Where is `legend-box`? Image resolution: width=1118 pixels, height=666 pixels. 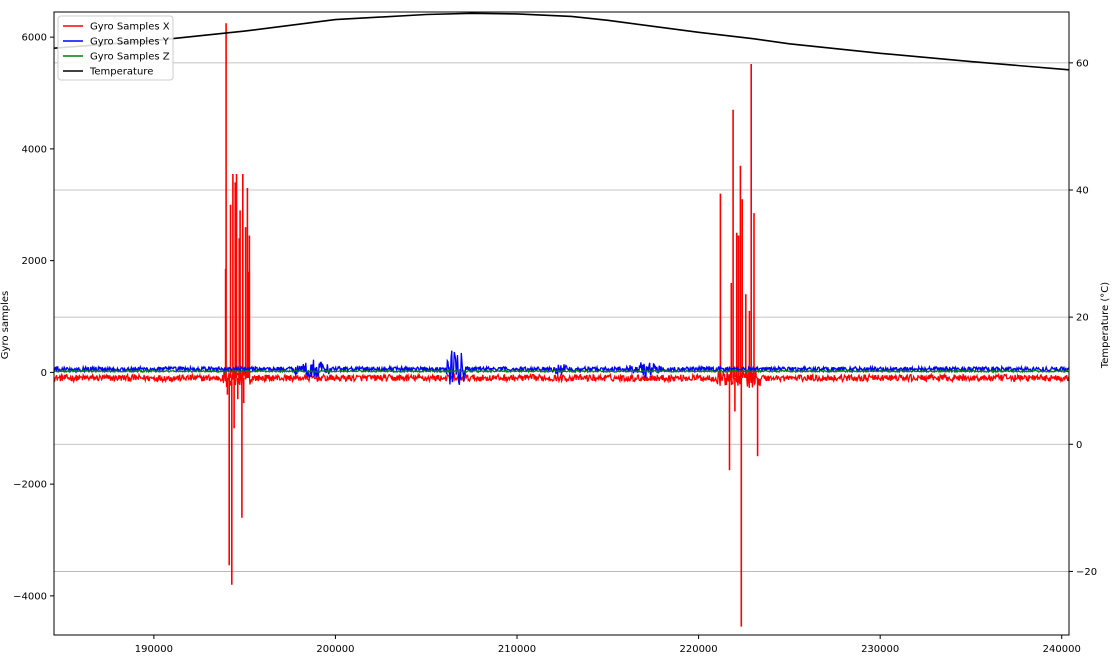 legend-box is located at coordinates (115, 48).